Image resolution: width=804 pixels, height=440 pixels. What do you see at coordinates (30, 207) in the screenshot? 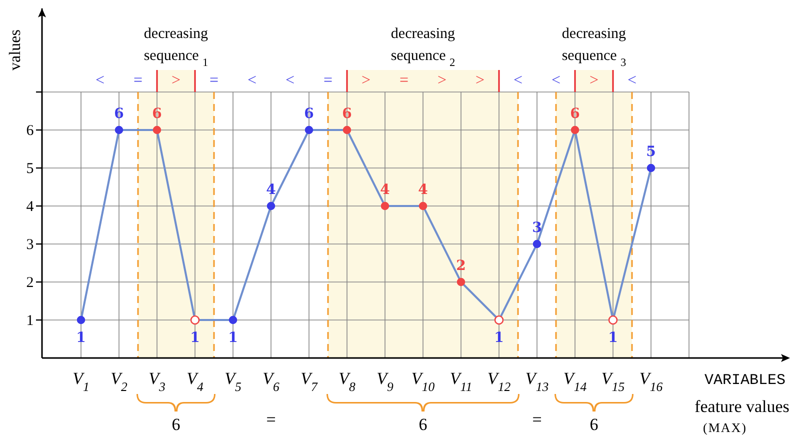
I see `y-tick-label: 4` at bounding box center [30, 207].